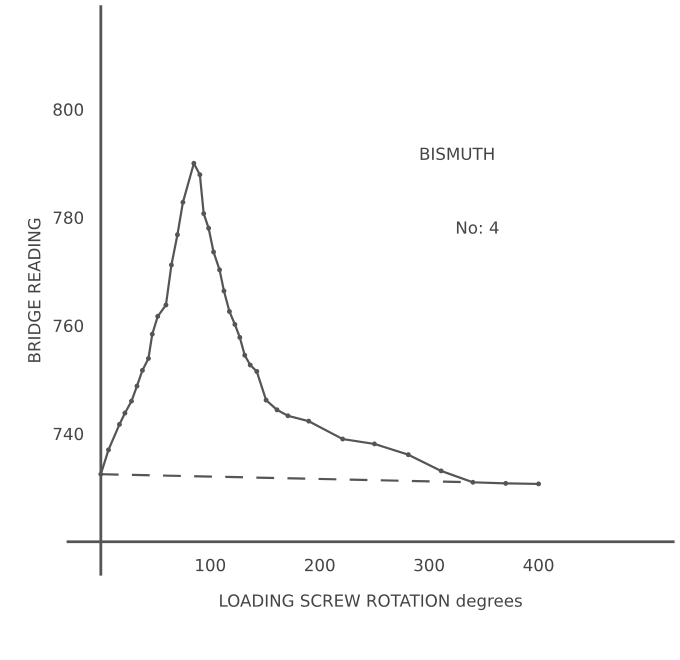 Image resolution: width=680 pixels, height=660 pixels. I want to click on y-axis-title: BRIDGE READING, so click(34, 290).